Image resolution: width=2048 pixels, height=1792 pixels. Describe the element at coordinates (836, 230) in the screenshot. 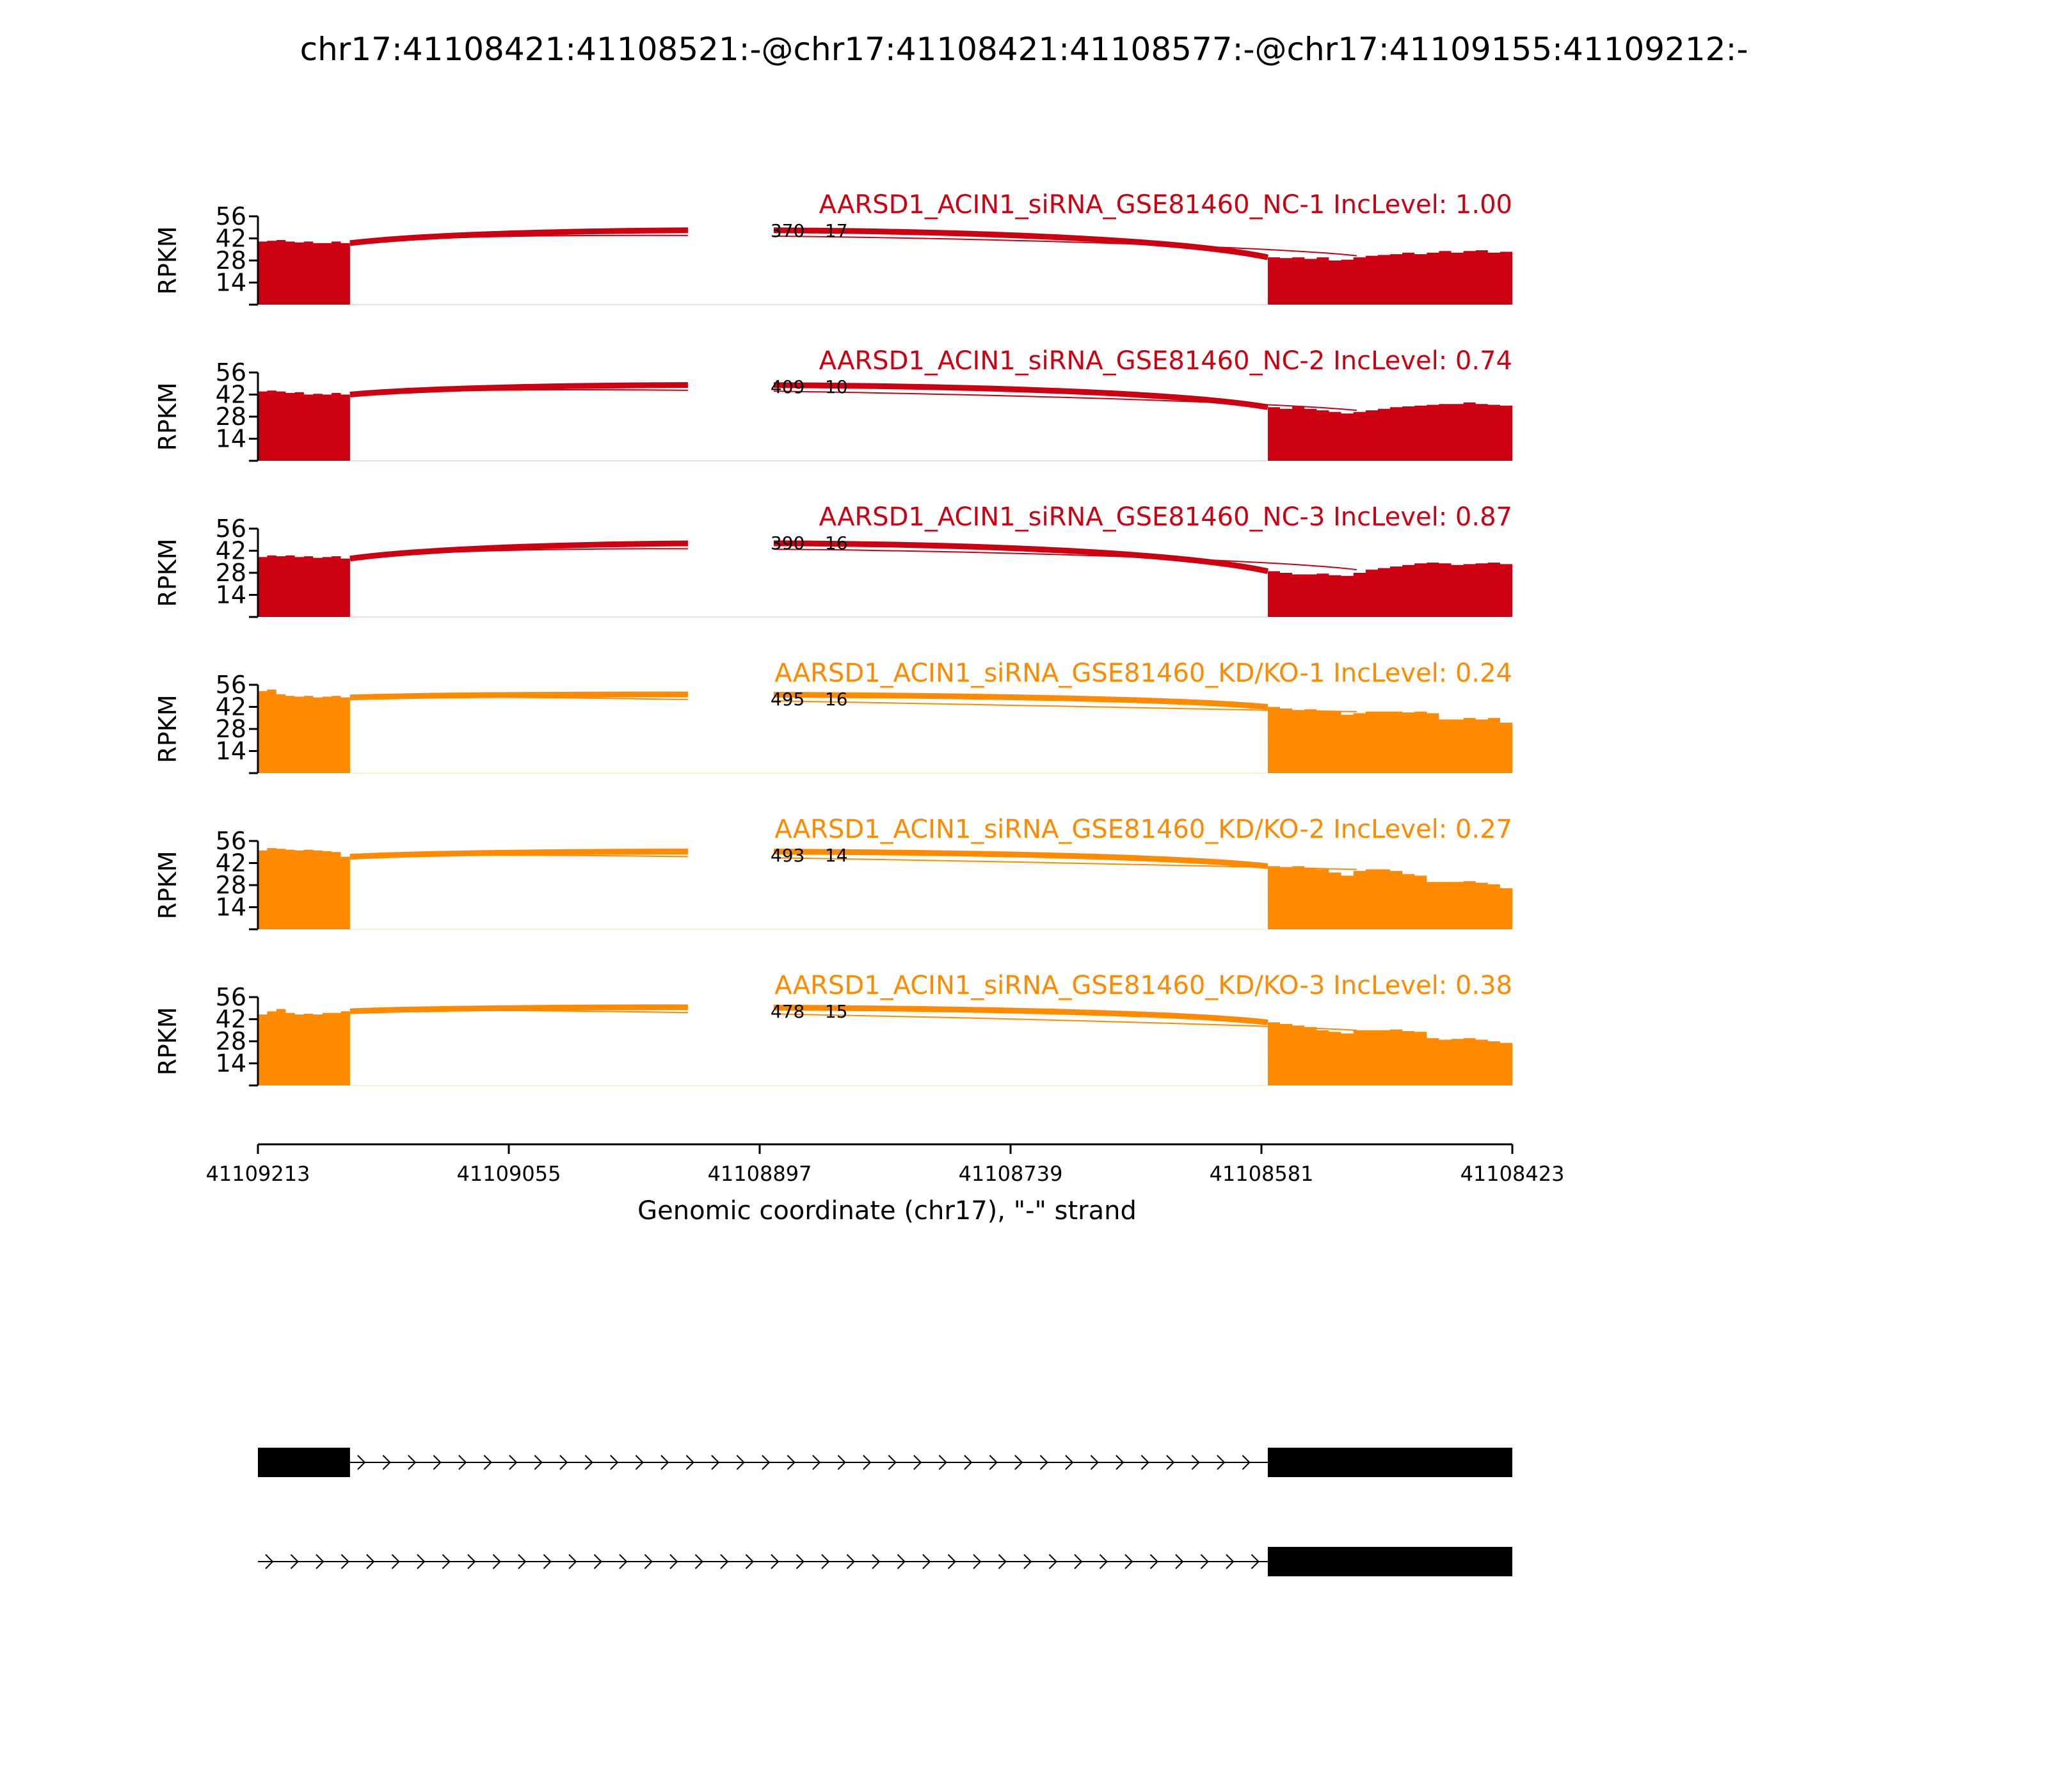

I see `junction-count-label: 17` at that location.